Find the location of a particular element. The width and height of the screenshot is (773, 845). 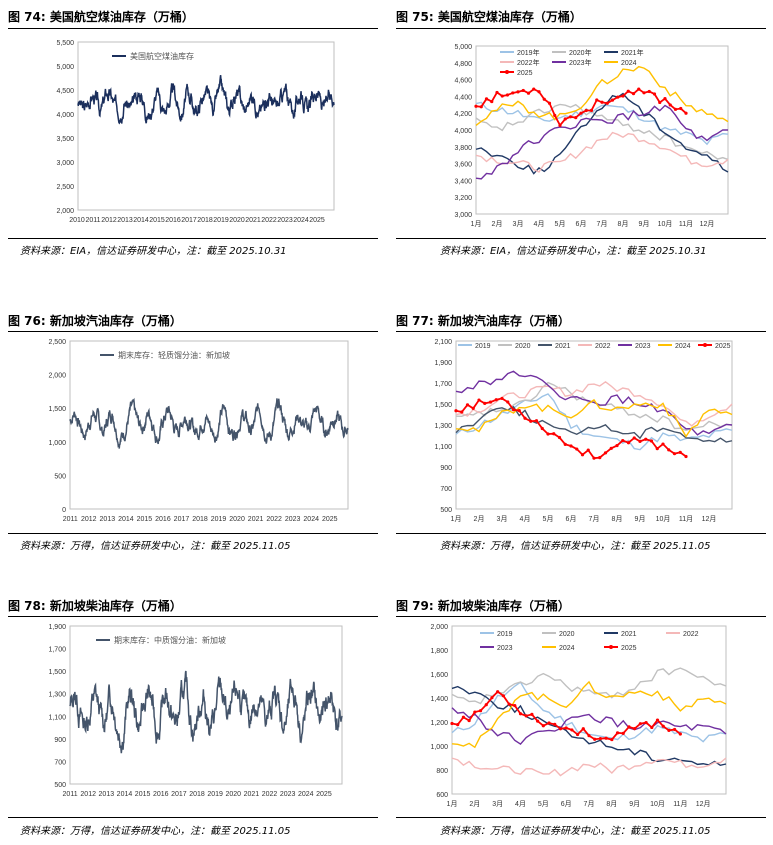

y-tick-label: 600 is located at coordinates (442, 795).